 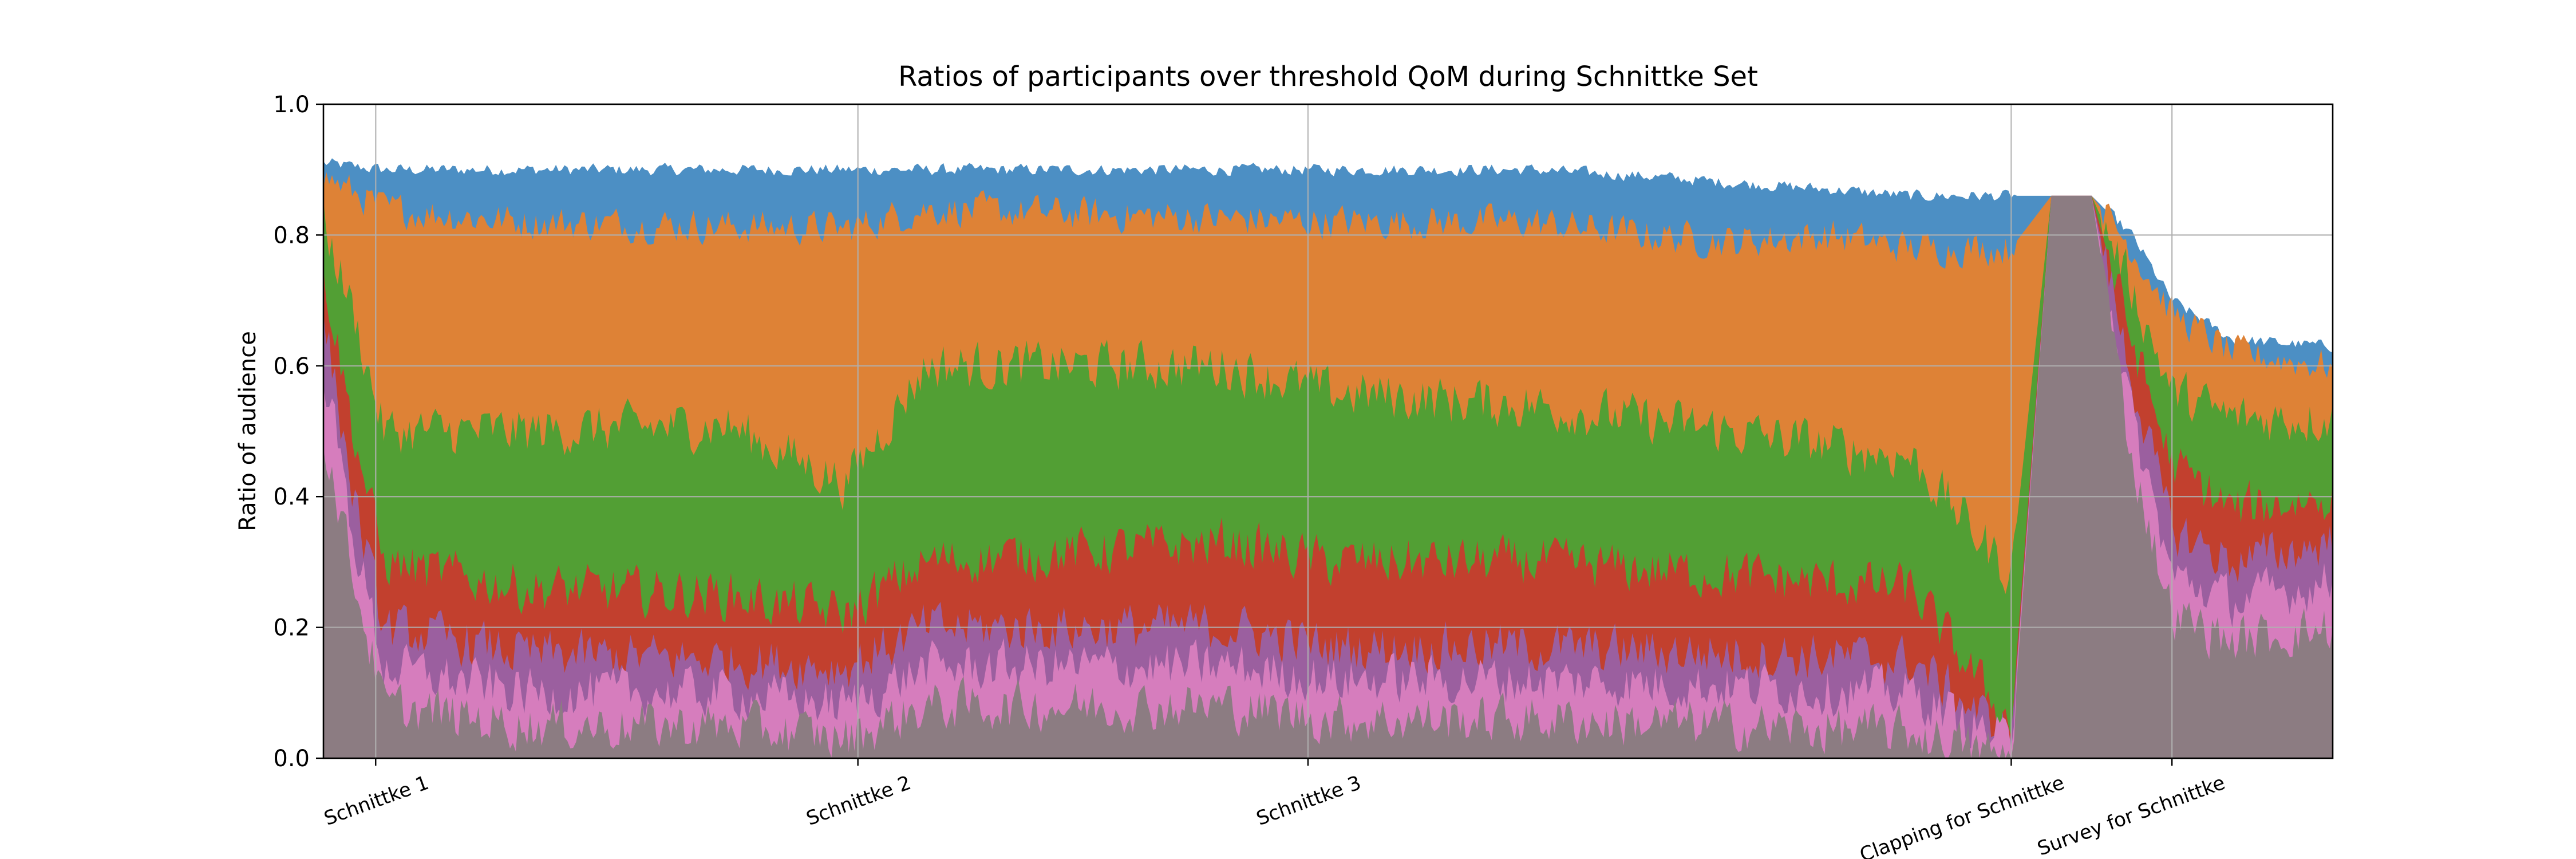 What do you see at coordinates (298, 432) in the screenshot?
I see `y-axis: 0.0 0.2 0.4 0.6 0.8 1.0` at bounding box center [298, 432].